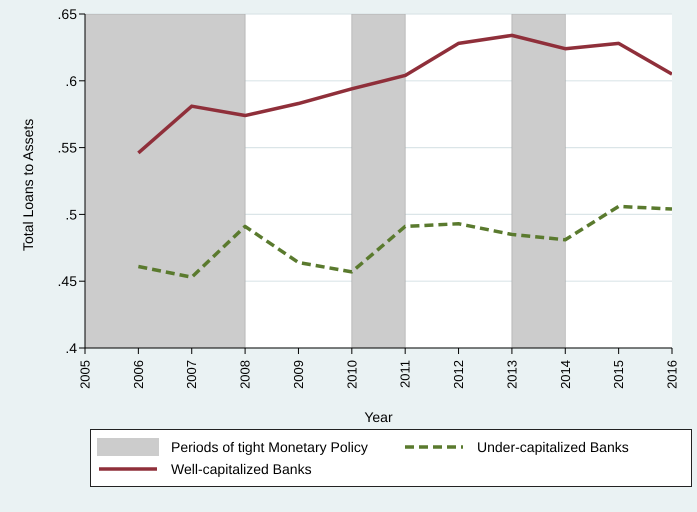 This screenshot has width=697, height=512. What do you see at coordinates (241, 469) in the screenshot?
I see `legend-label: Well-capitalized Banks` at bounding box center [241, 469].